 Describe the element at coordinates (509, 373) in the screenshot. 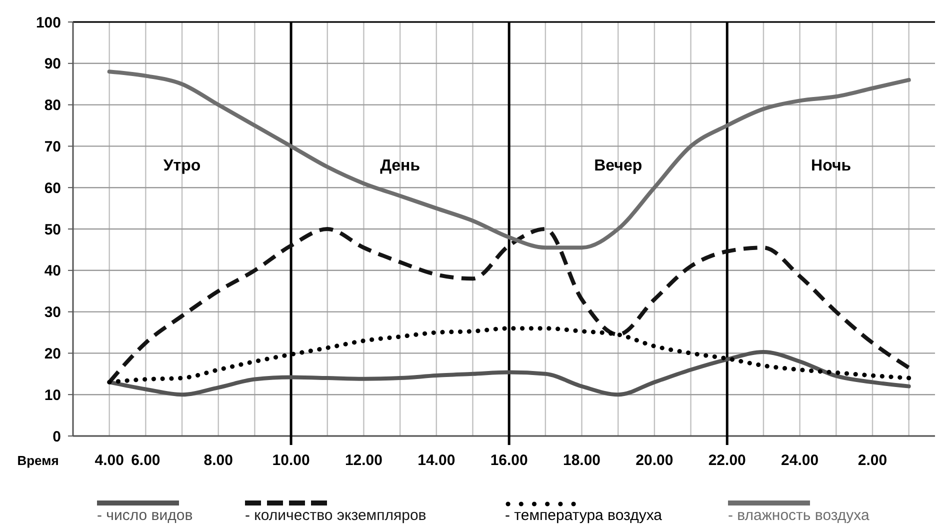

I see `line-series` at that location.